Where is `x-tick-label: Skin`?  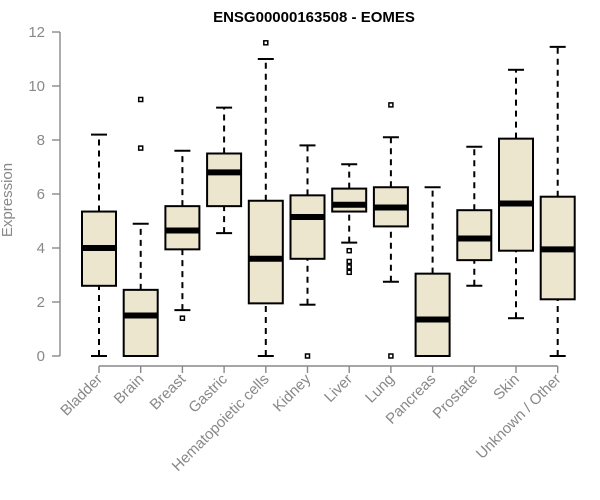
x-tick-label: Skin is located at coordinates (506, 387).